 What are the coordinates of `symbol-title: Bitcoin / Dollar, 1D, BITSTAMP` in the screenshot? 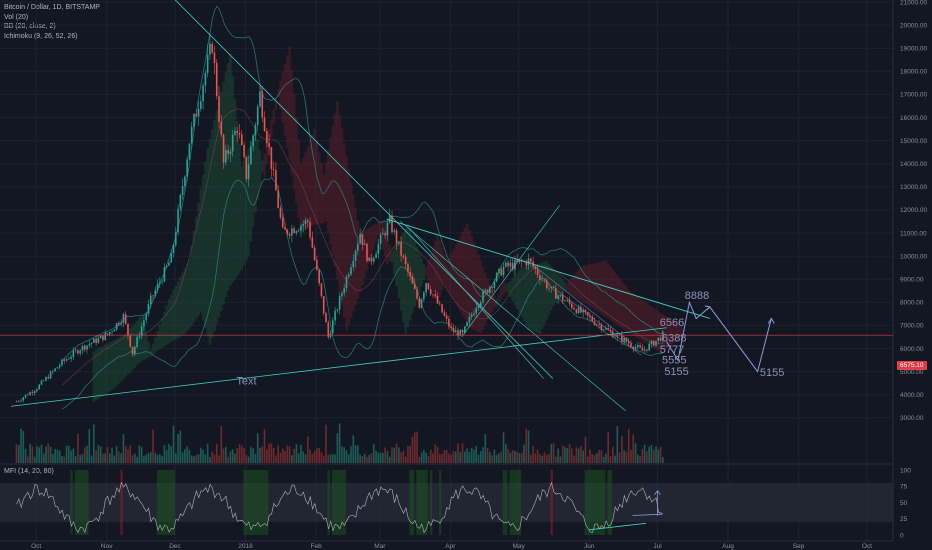 It's located at (52, 7).